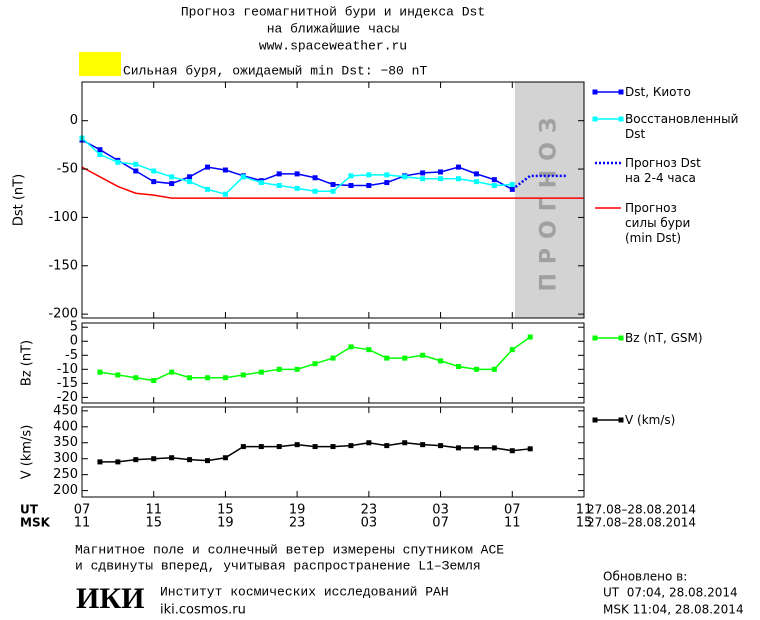 The height and width of the screenshot is (620, 760). I want to click on x-tick-label: 03, so click(369, 523).